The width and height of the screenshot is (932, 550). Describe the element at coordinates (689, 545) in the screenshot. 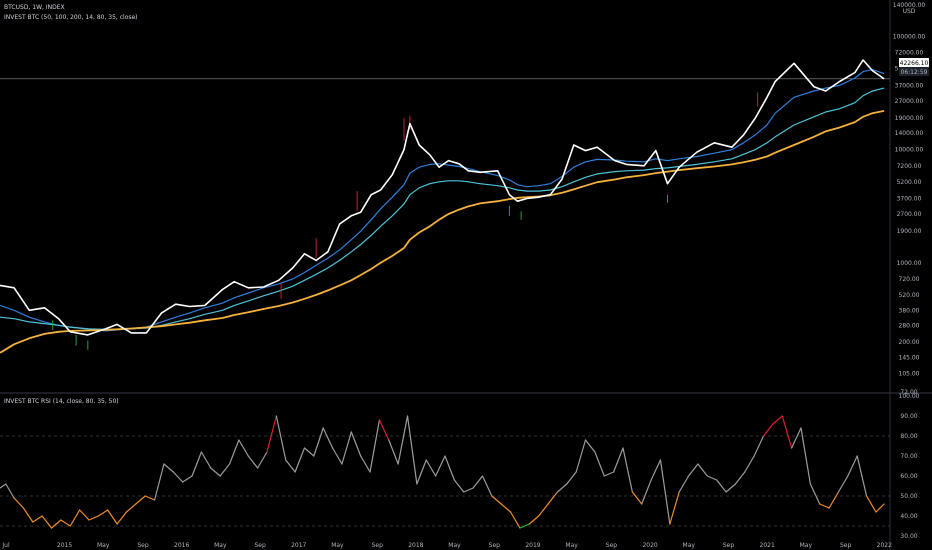

I see `time-axis-tick-17: May` at that location.